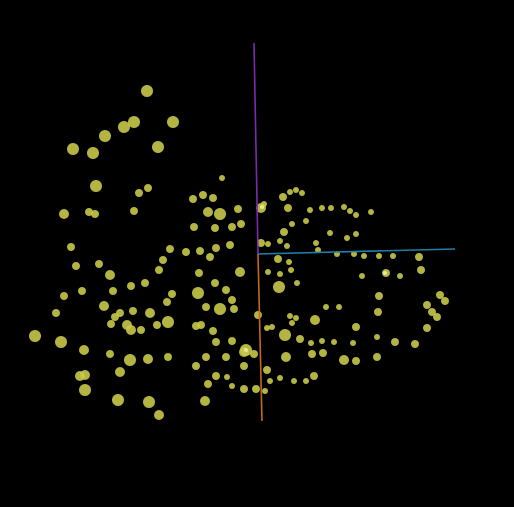 The width and height of the screenshot is (514, 507). I want to click on y-axis-line, so click(256, 148).